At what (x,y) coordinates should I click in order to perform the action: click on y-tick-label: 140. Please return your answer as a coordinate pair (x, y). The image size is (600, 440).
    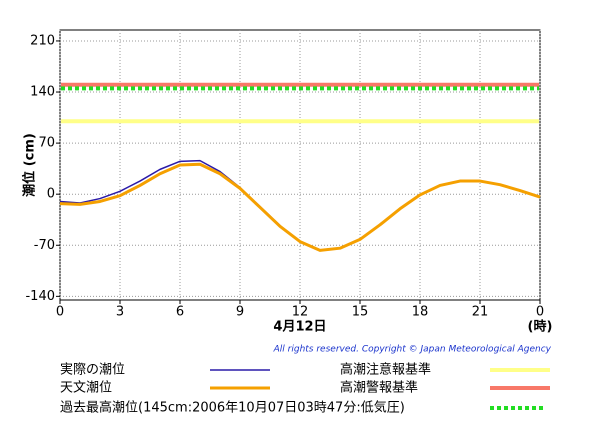
    Looking at the image, I should click on (42, 92).